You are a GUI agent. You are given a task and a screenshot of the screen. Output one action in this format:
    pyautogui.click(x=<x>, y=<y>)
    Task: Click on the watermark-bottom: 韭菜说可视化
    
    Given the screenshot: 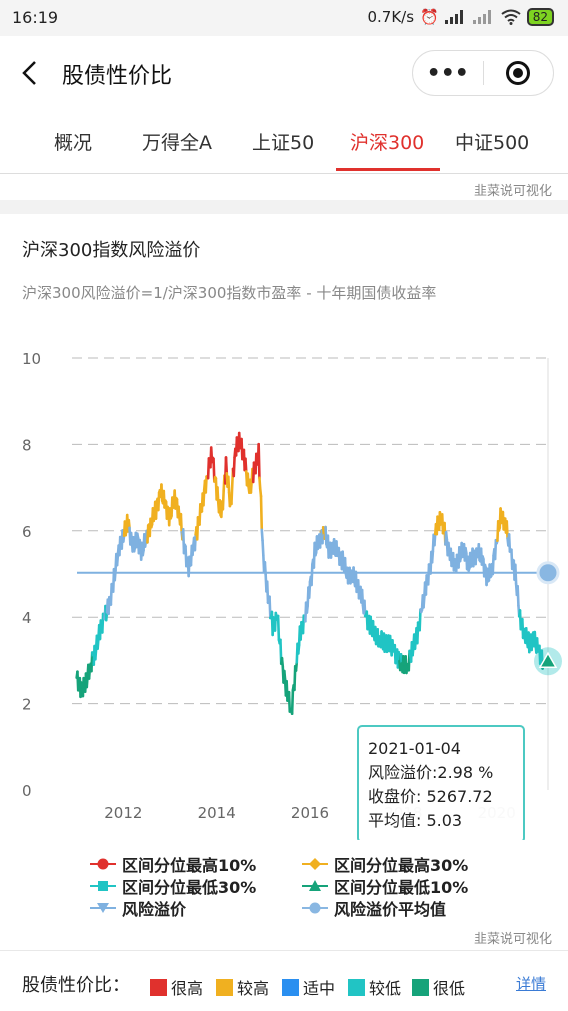 What is the action you would take?
    pyautogui.click(x=512, y=939)
    